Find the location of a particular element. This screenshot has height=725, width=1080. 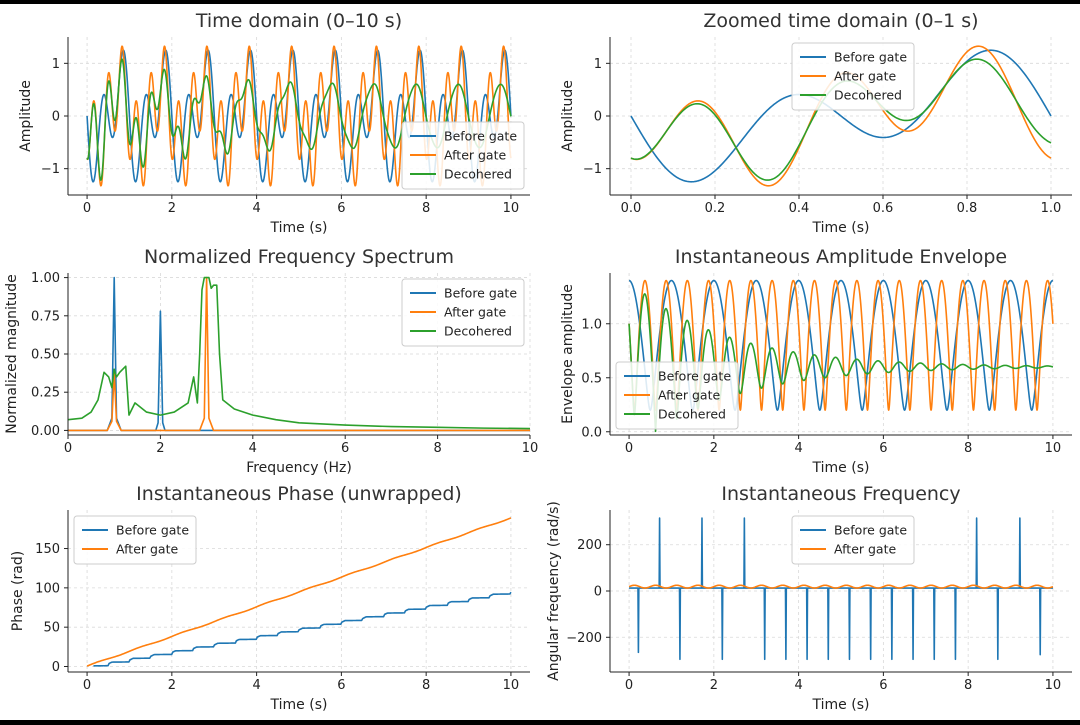

x-tick-label: 0.2 is located at coordinates (715, 208).